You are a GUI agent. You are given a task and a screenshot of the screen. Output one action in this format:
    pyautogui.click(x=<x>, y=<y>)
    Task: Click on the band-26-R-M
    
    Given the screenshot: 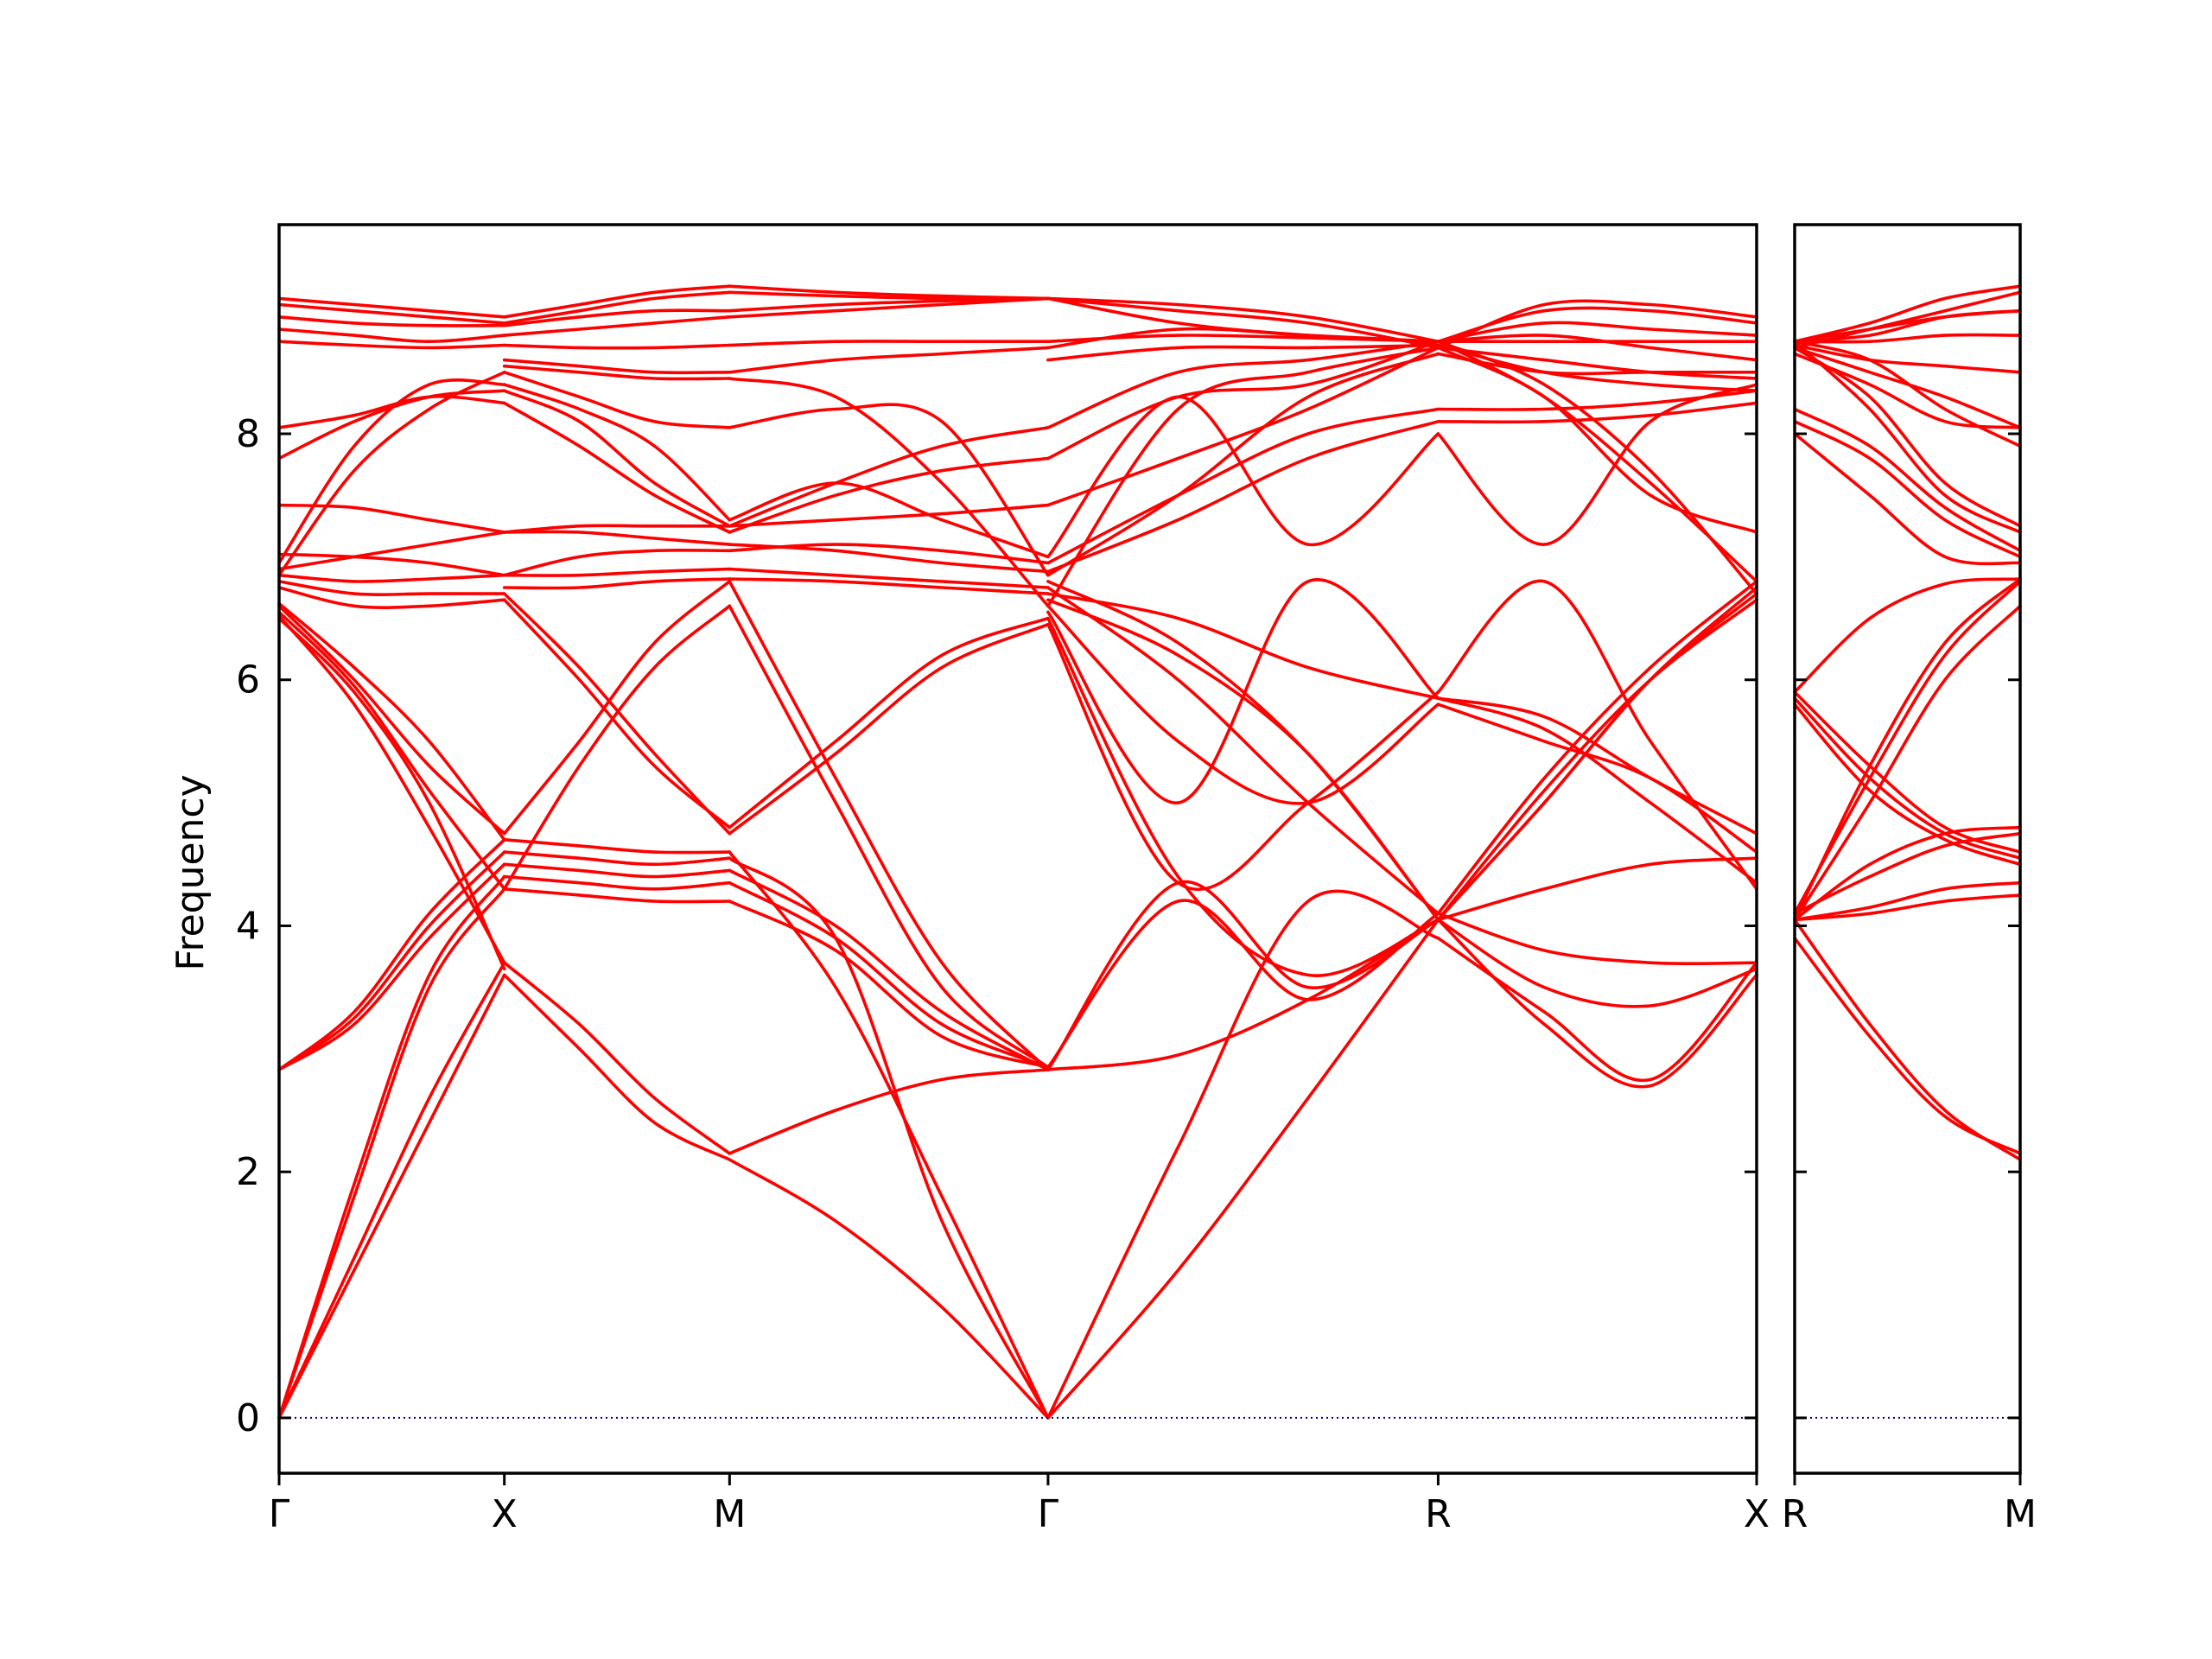 What is the action you would take?
    pyautogui.click(x=1908, y=358)
    